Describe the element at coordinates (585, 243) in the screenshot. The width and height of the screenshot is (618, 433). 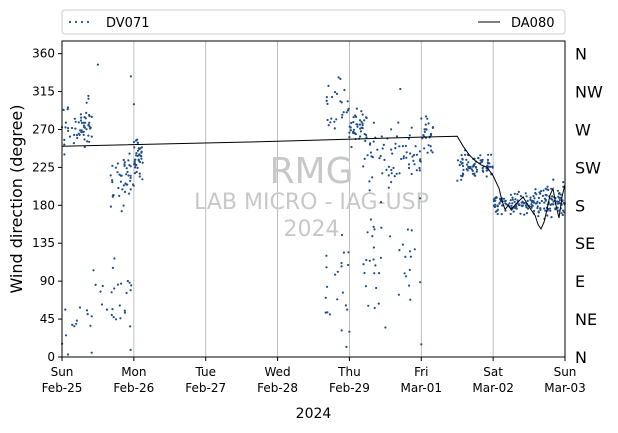
I see `compass-label: SE` at that location.